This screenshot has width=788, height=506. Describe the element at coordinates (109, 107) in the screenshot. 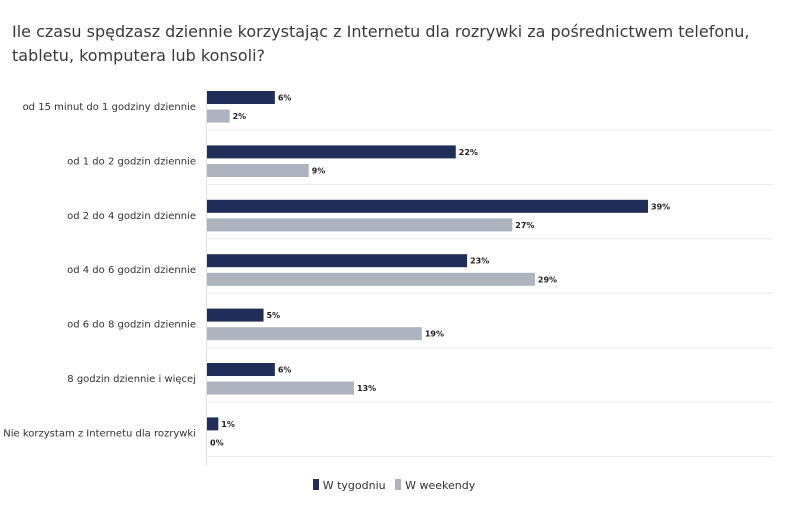

I see `category-label: od 15 minut do 1 godziny dziennie` at that location.